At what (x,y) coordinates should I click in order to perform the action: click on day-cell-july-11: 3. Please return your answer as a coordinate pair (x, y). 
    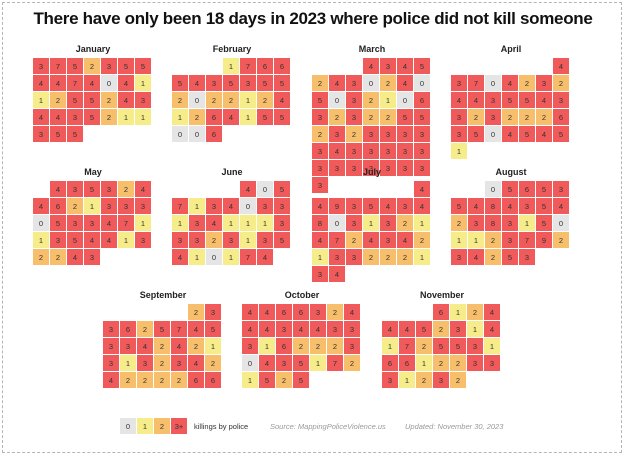
    Looking at the image, I should click on (354, 223).